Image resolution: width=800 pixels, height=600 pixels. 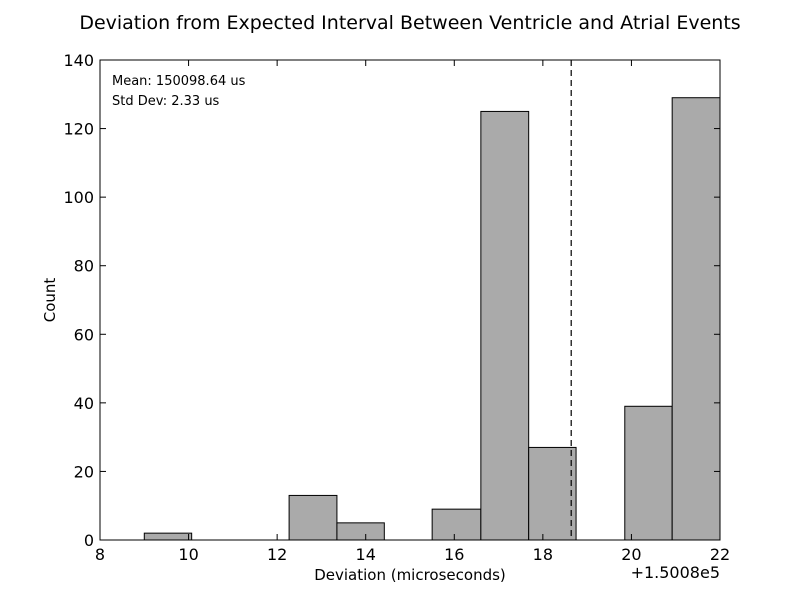 What do you see at coordinates (454, 554) in the screenshot?
I see `x-tick-label: 16` at bounding box center [454, 554].